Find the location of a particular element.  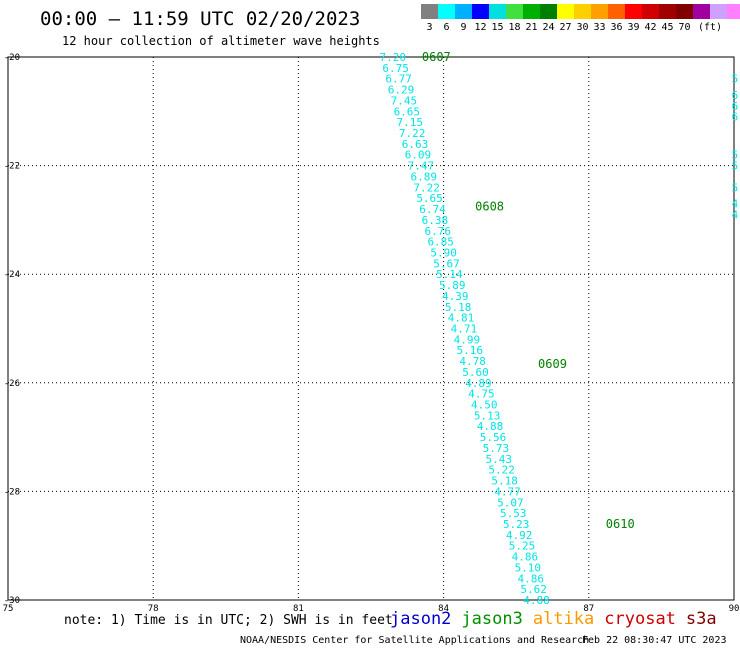

wave-height-value: 5.60 is located at coordinates (475, 372).